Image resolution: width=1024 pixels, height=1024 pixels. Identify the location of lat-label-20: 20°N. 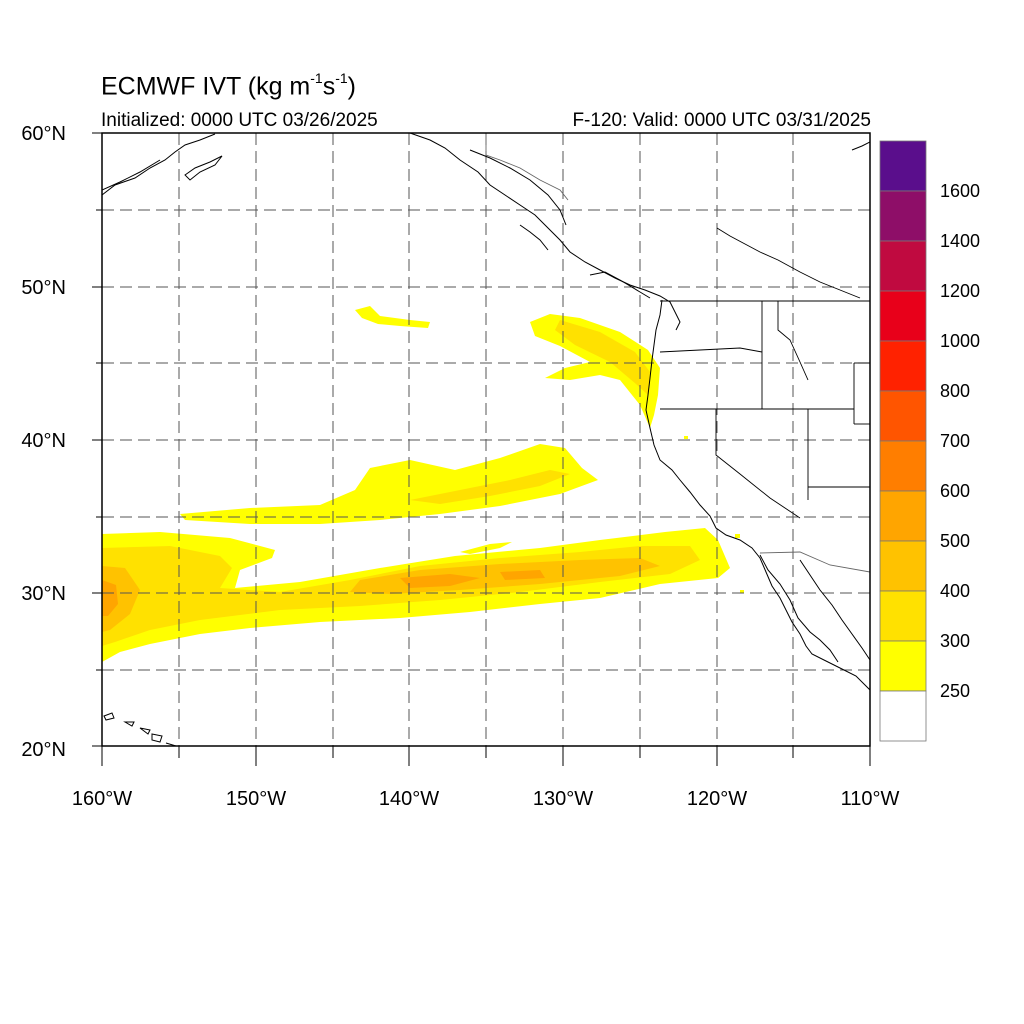
(43, 750).